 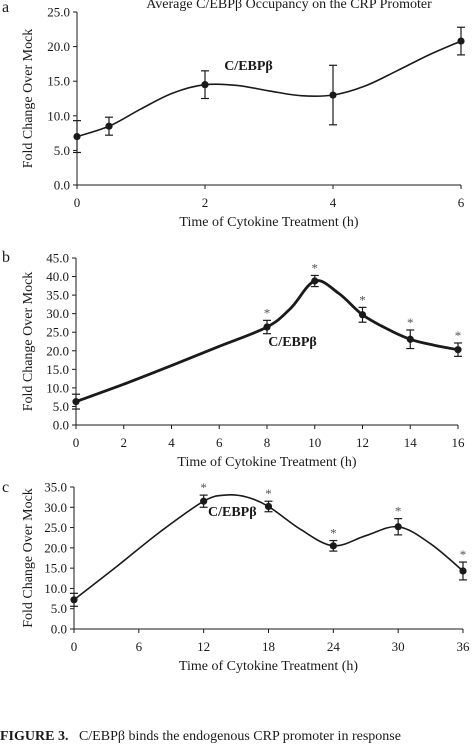 I want to click on x-tick-label: 10, so click(x=314, y=442).